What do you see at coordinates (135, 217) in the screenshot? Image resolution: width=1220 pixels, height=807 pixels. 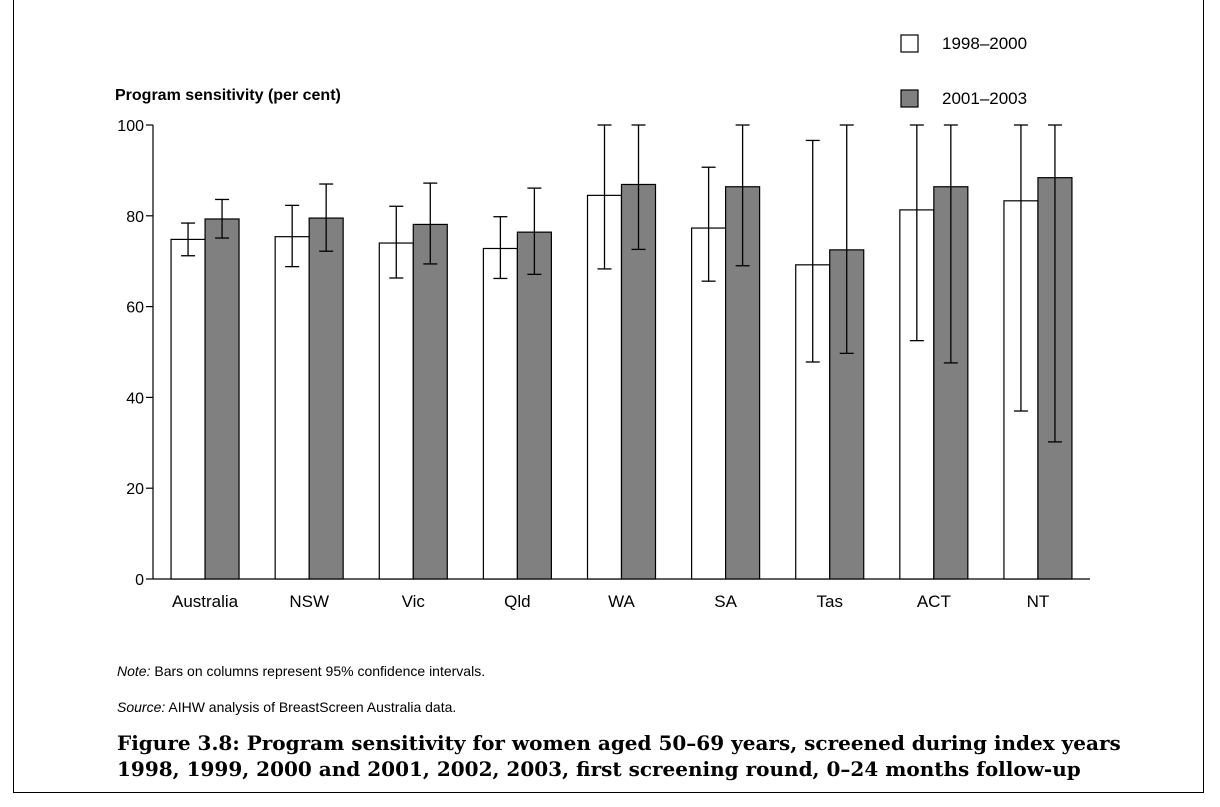 I see `y-tick-label: 80` at bounding box center [135, 217].